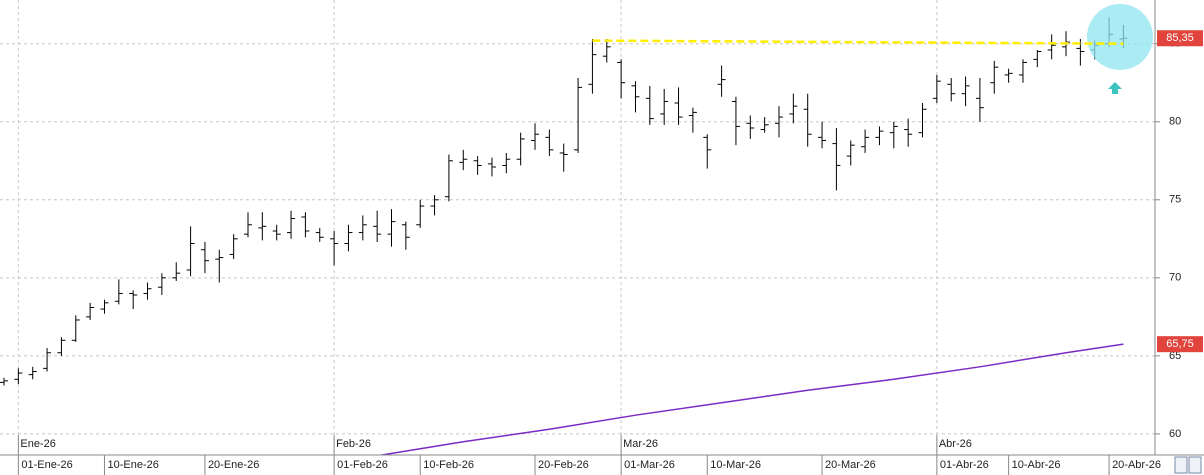 This screenshot has height=475, width=1204. I want to click on scroll-button, so click(1195, 465).